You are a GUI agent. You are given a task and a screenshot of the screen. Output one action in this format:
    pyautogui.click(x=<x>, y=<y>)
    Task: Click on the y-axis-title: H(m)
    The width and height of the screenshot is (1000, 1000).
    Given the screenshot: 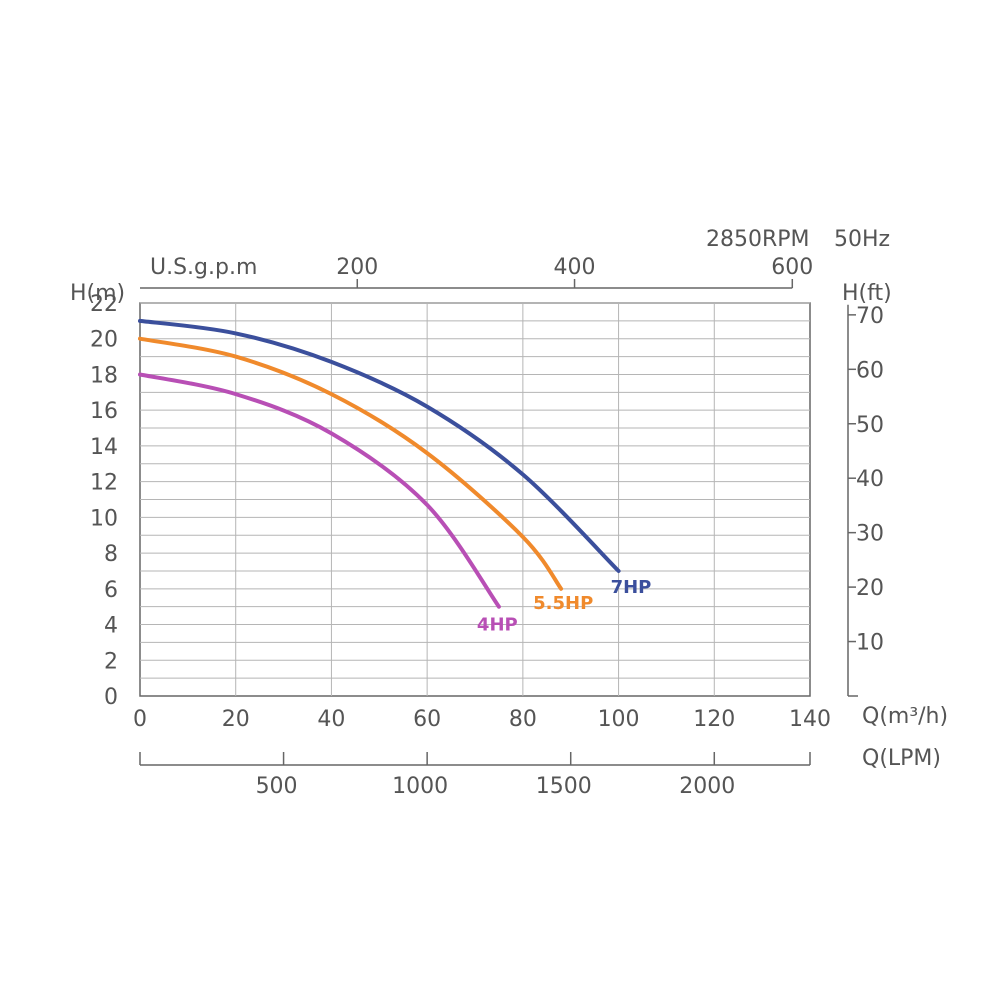 What is the action you would take?
    pyautogui.click(x=97, y=293)
    